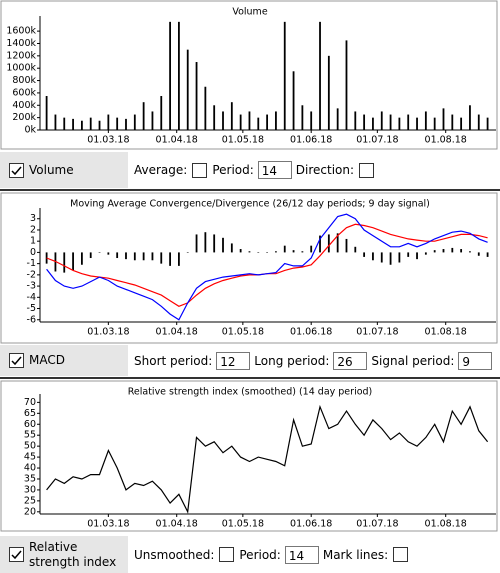 The width and height of the screenshot is (500, 573). Describe the element at coordinates (30, 500) in the screenshot. I see `y-tick-label: 25` at that location.